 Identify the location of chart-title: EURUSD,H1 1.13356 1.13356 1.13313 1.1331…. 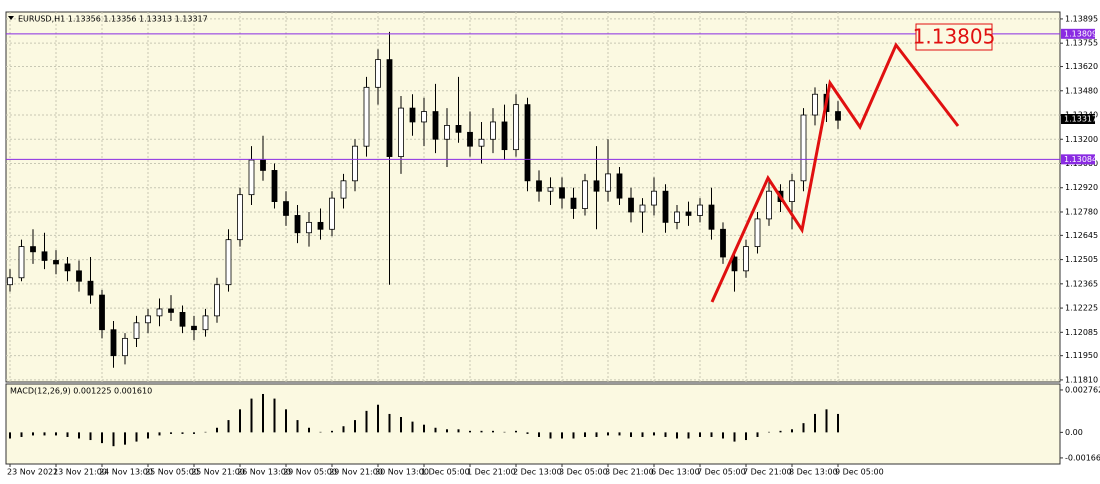
(113, 19).